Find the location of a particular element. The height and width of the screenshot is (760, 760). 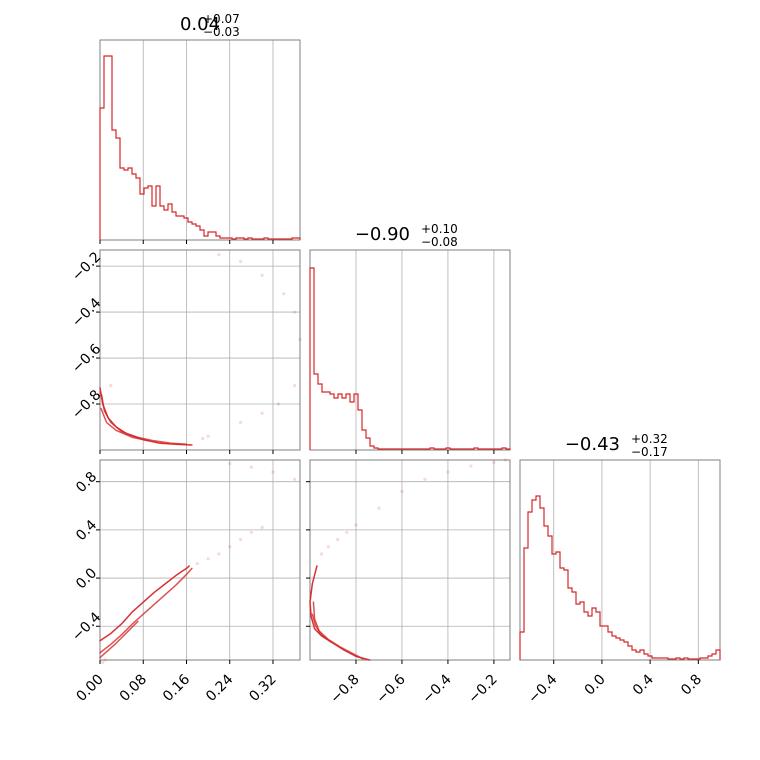

title-param-3-median: −0.43 is located at coordinates (592, 444).